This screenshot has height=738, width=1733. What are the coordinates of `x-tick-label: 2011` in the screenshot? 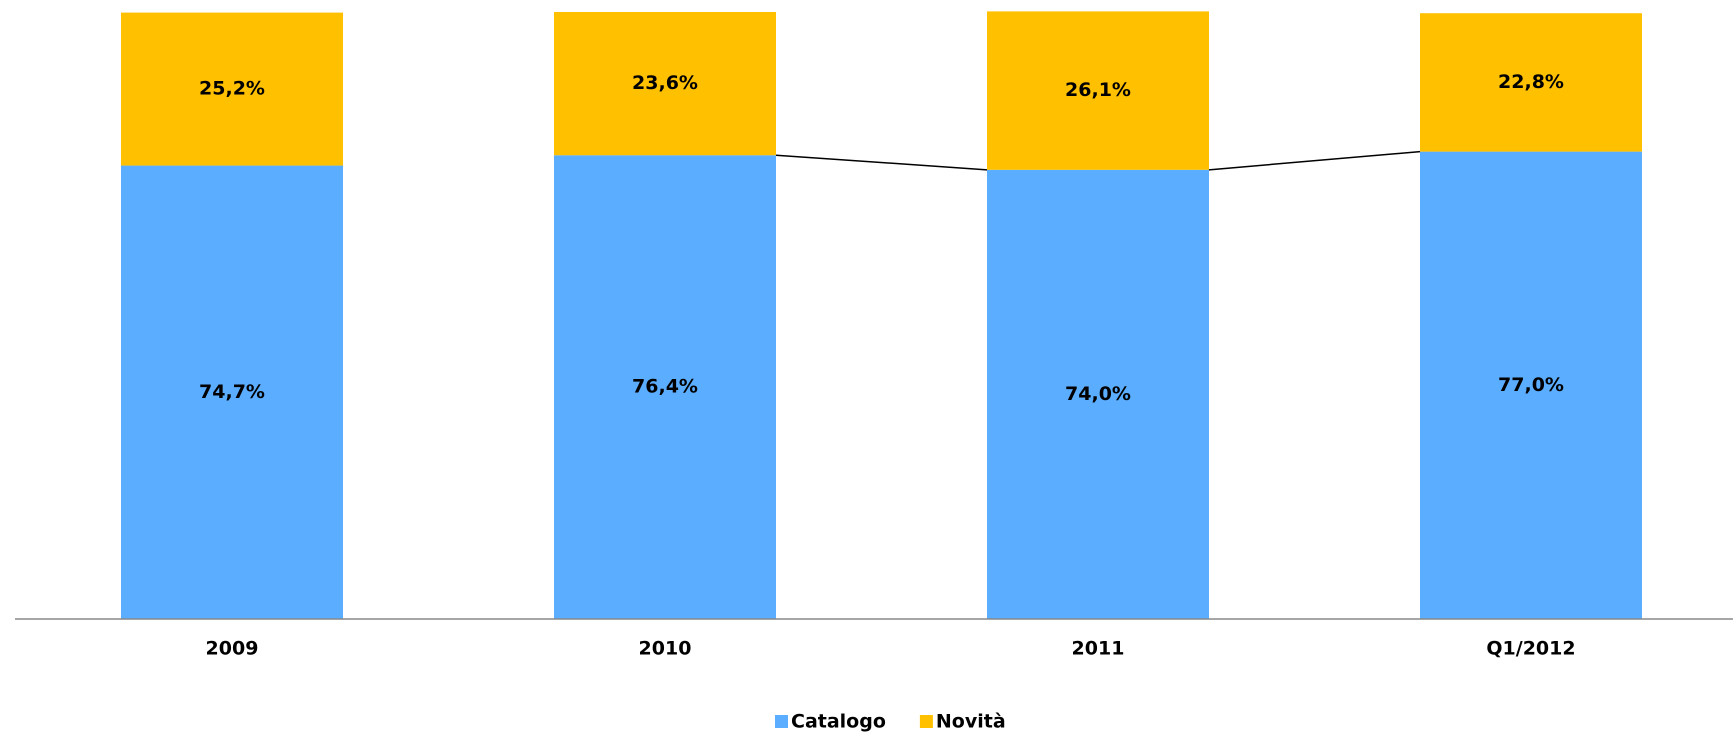 It's located at (1098, 649).